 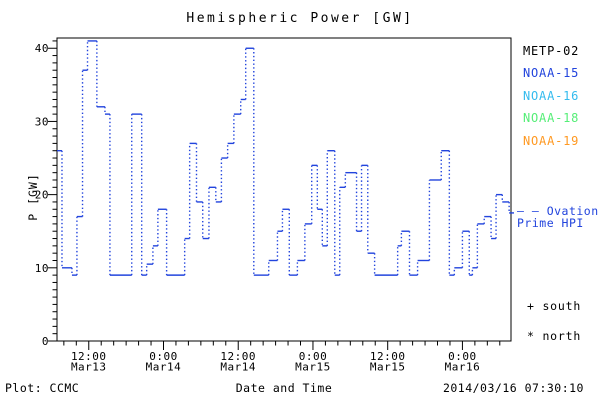 What do you see at coordinates (42, 388) in the screenshot?
I see `plot-credit: Plot: CCMC` at bounding box center [42, 388].